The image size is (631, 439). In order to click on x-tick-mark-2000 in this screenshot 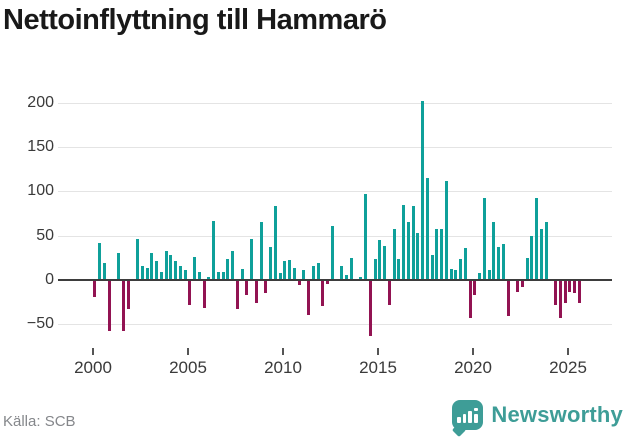, I will do `click(93, 351)`.